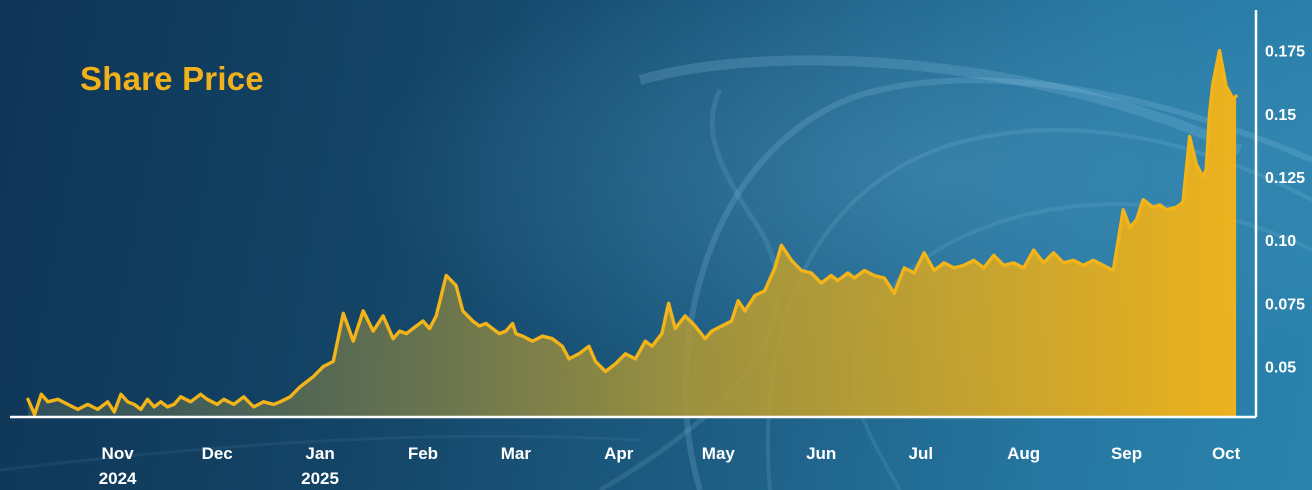 The width and height of the screenshot is (1312, 490). Describe the element at coordinates (1285, 178) in the screenshot. I see `y-tick-label: 0.125` at that location.